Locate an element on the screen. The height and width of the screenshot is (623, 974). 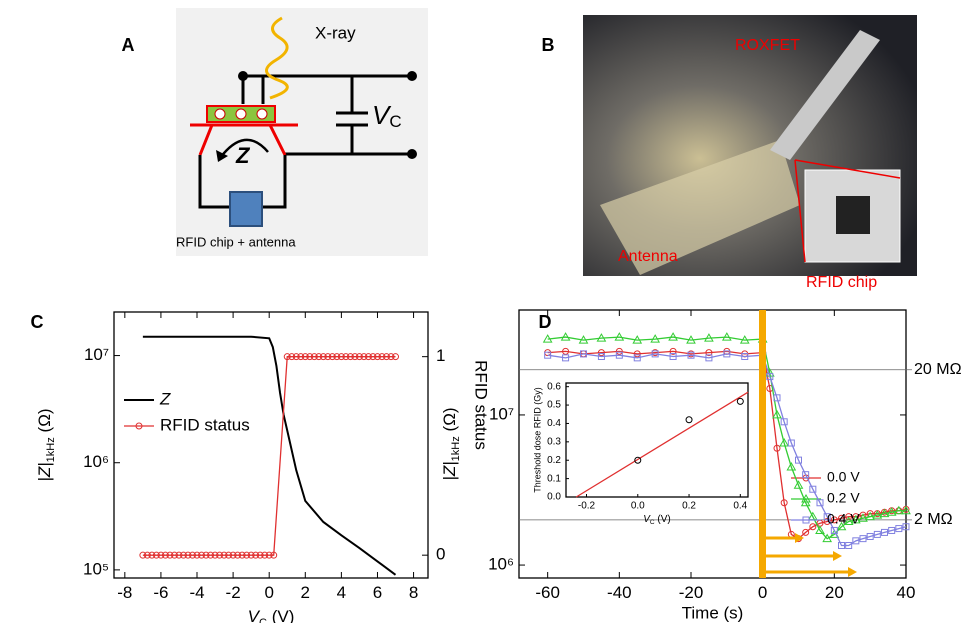
x-tick-label: -60 is located at coordinates (547, 592).